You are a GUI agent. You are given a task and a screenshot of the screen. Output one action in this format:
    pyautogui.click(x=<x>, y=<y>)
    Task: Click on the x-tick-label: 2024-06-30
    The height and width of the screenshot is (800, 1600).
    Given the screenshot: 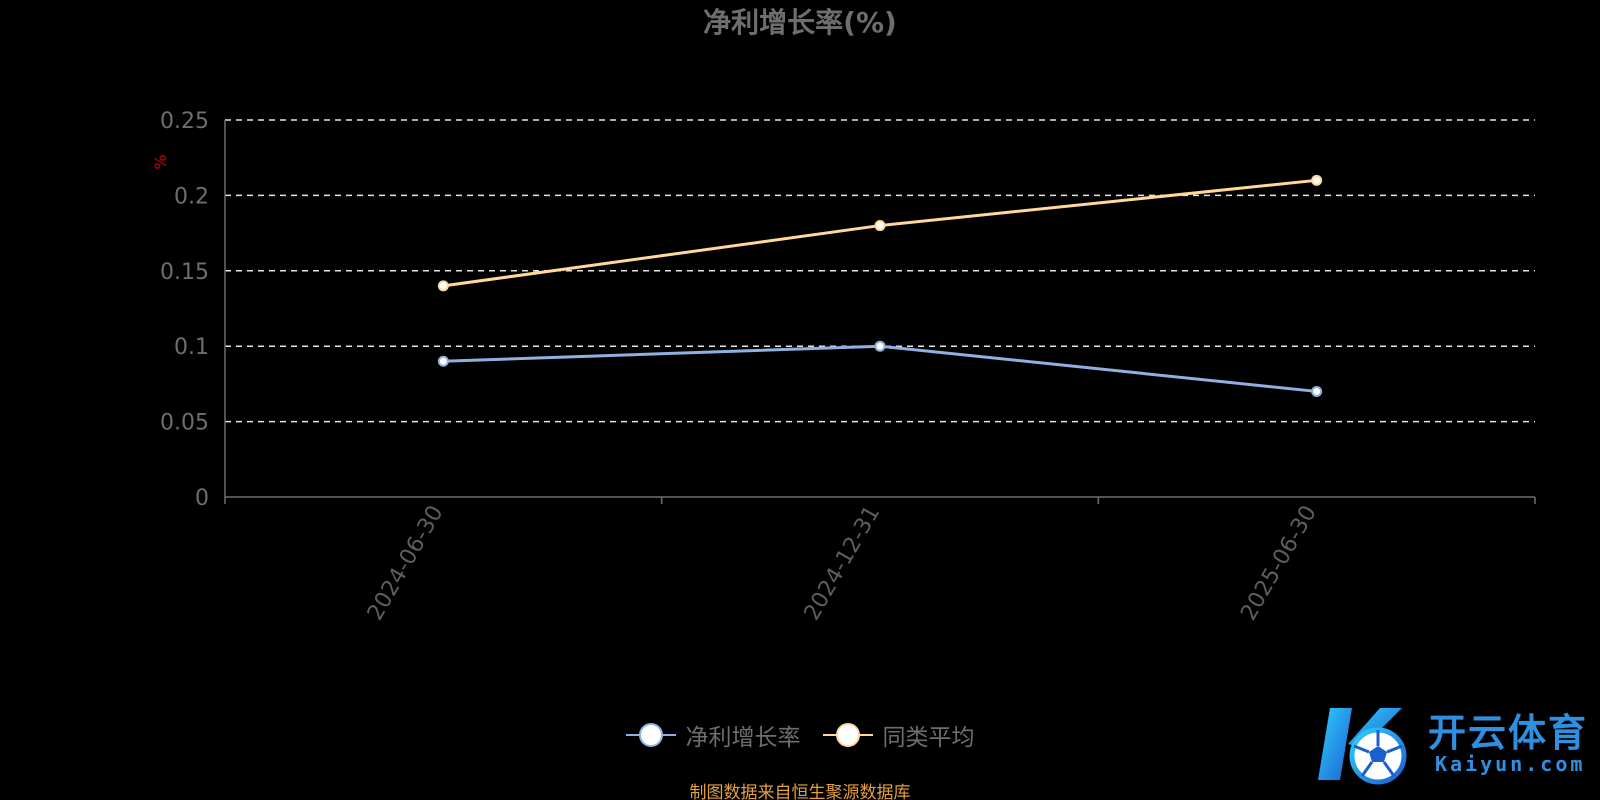 What is the action you would take?
    pyautogui.click(x=406, y=563)
    